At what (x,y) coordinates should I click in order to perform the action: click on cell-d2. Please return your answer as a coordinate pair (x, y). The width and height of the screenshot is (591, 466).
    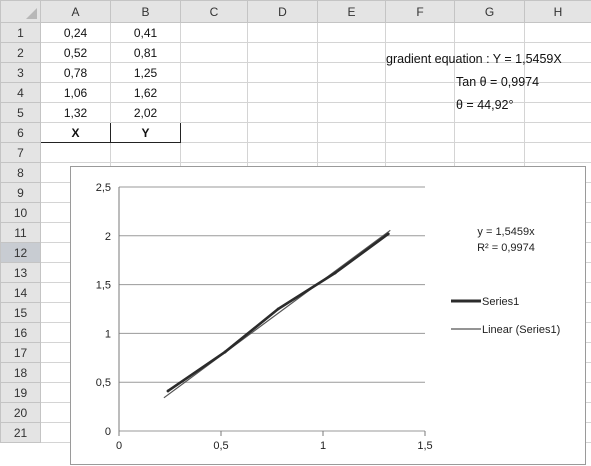
    Looking at the image, I should click on (282, 52).